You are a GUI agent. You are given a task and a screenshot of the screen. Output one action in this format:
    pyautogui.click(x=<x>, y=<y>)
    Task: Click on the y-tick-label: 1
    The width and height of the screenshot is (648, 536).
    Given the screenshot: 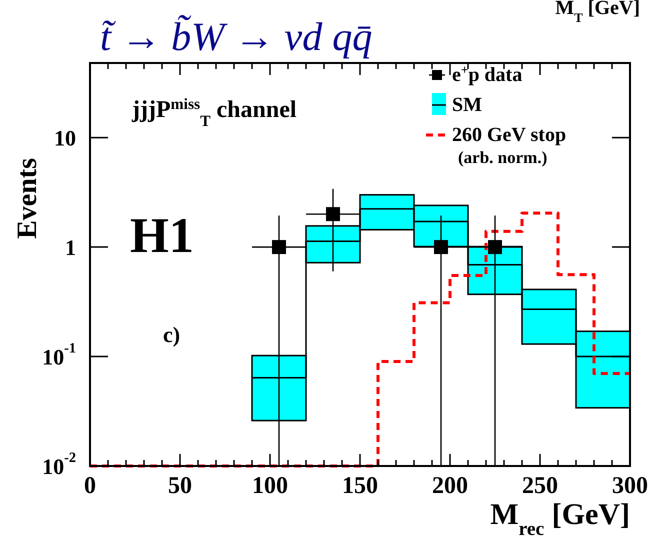 What is the action you would take?
    pyautogui.click(x=70, y=247)
    